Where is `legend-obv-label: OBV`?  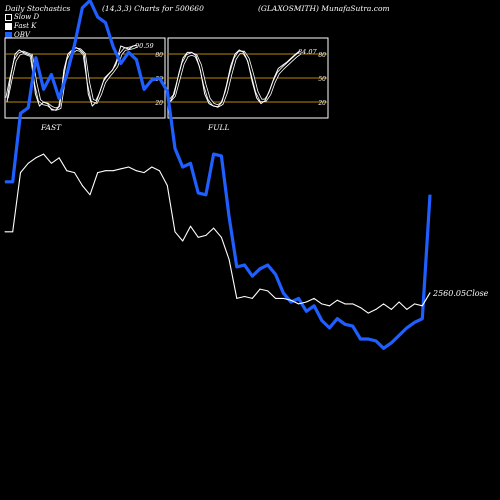
legend-obv-label: OBV is located at coordinates (22, 35).